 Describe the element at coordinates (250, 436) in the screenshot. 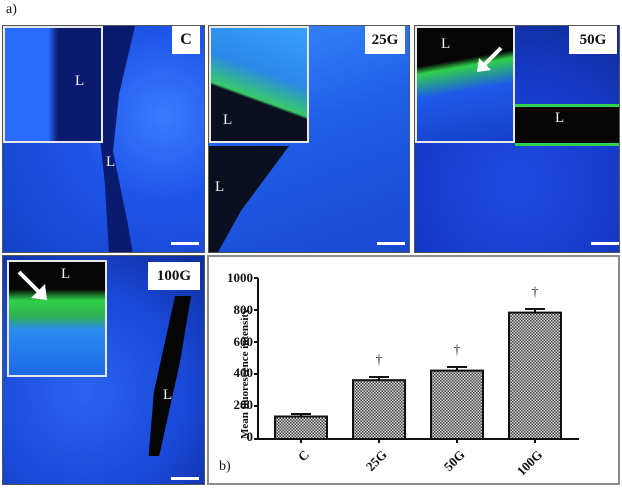

I see `y-tick-label: 0` at that location.